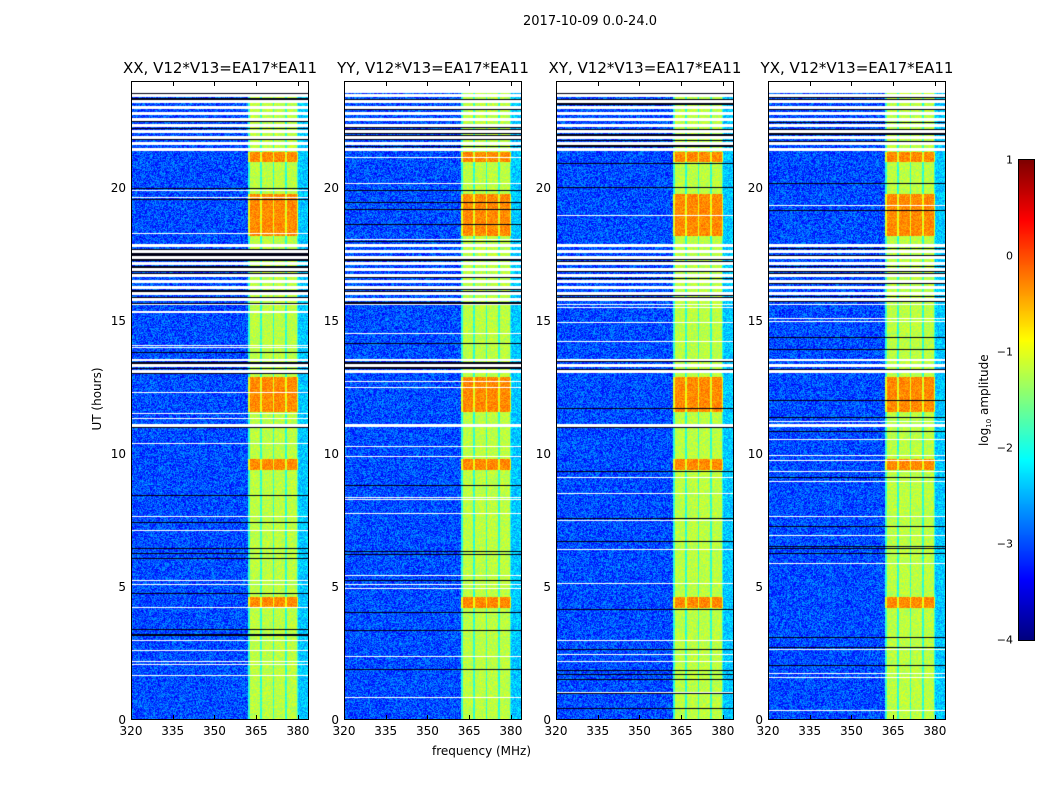  Describe the element at coordinates (1004, 544) in the screenshot. I see `colorbar-tick-label: −3` at that location.